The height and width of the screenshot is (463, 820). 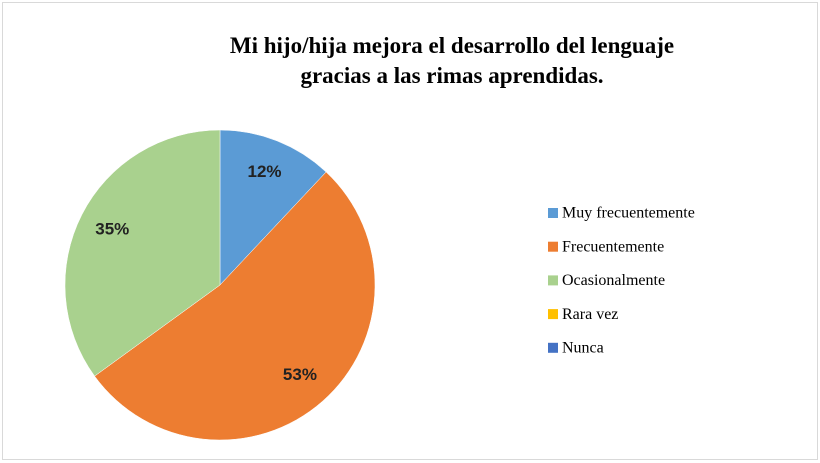 I want to click on legend-label: Muy frecuentemente, so click(x=628, y=213).